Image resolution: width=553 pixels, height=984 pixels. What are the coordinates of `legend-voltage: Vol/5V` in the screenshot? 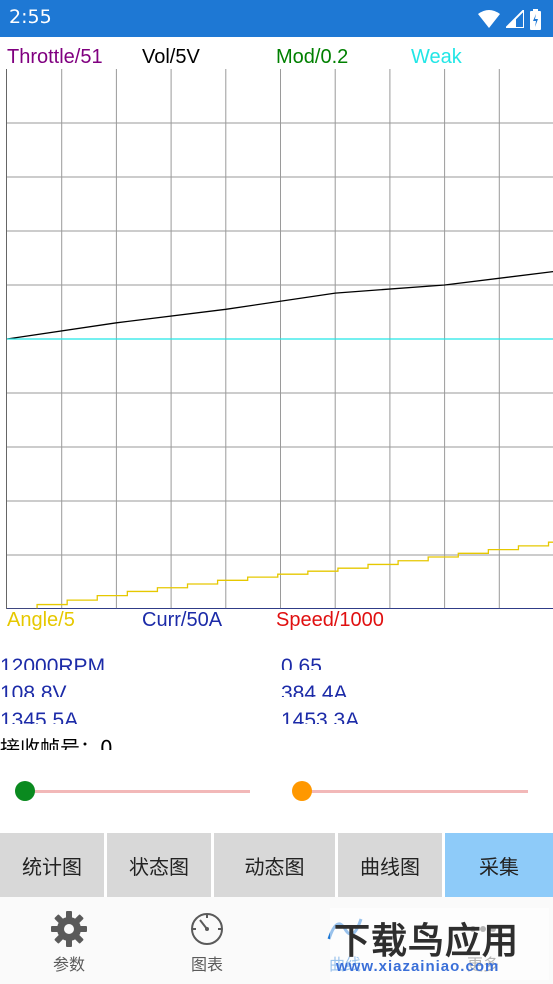 It's located at (171, 57).